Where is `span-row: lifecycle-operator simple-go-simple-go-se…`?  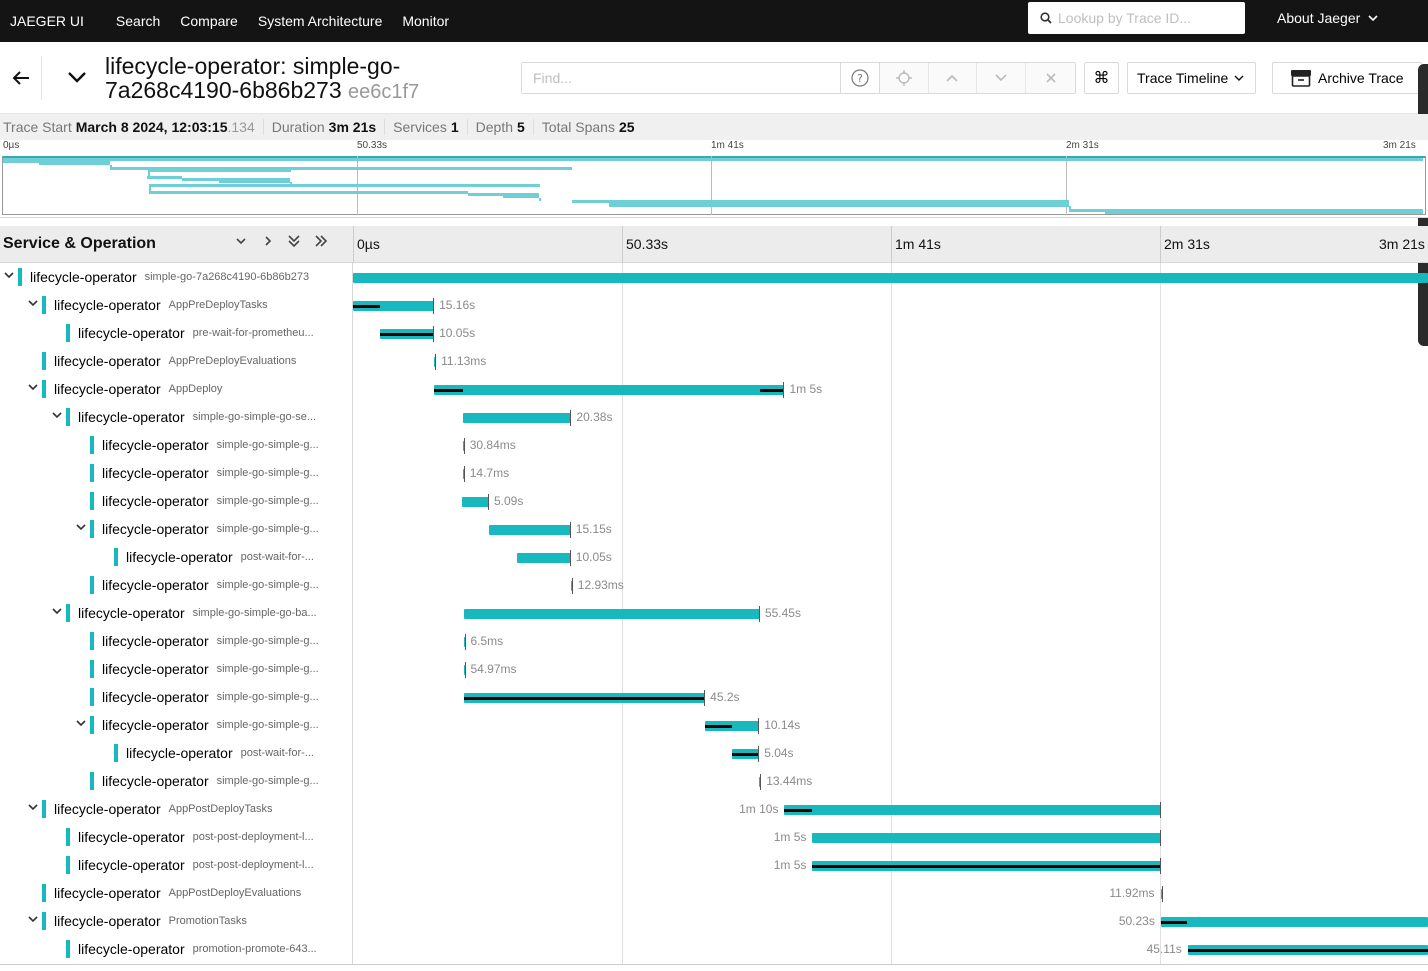
span-row: lifecycle-operator simple-go-simple-go-se… is located at coordinates (714, 417).